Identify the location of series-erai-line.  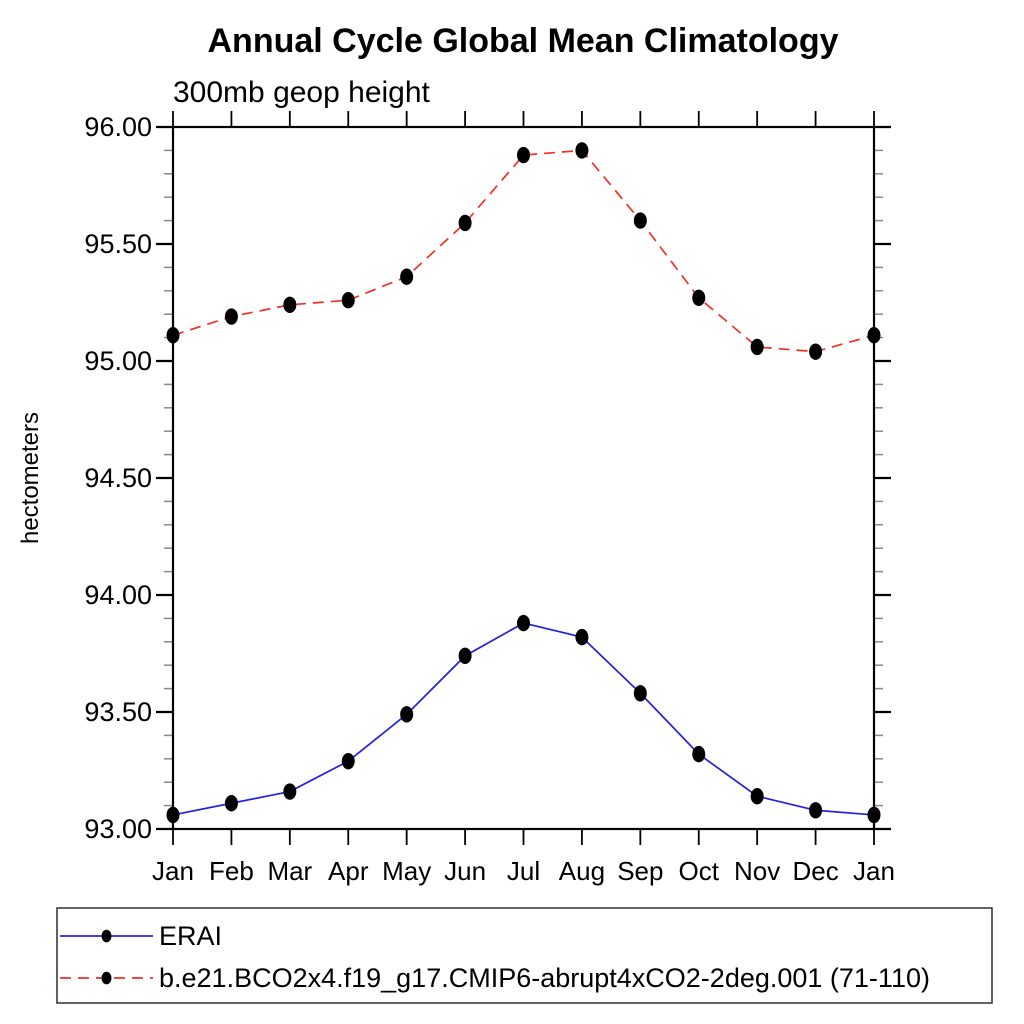
(523, 719).